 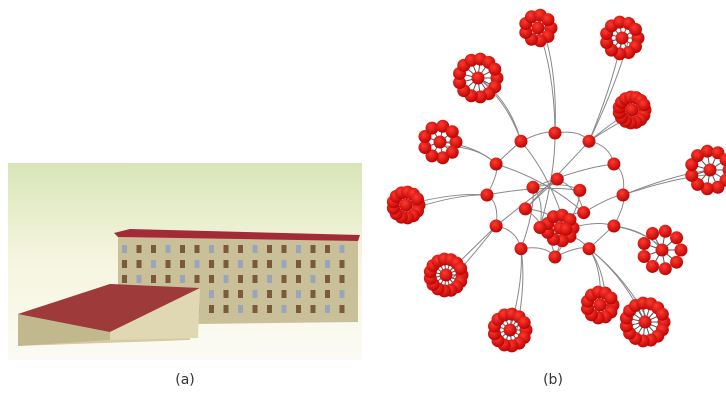 I want to click on front-roof, so click(x=109, y=309).